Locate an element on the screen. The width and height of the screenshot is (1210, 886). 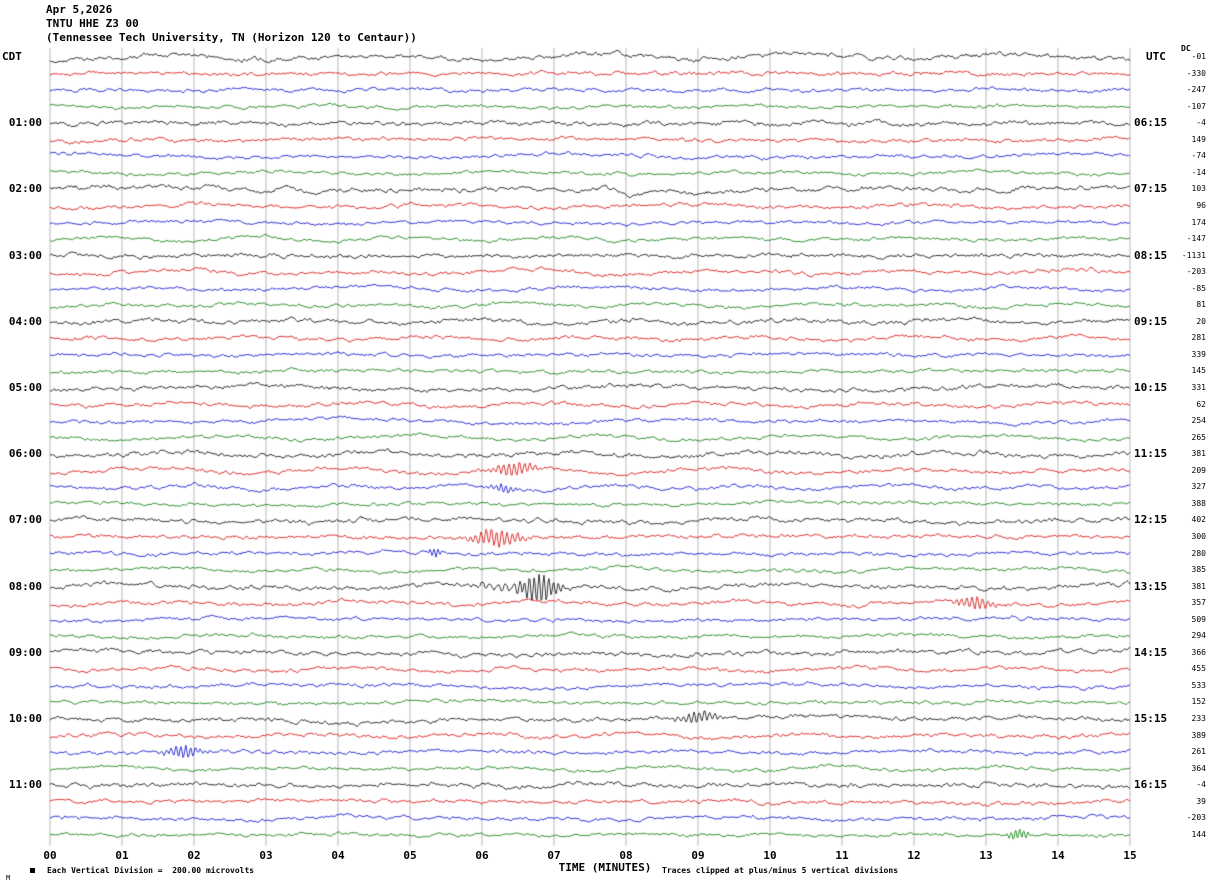
dc-value: 145 is located at coordinates (1198, 371).